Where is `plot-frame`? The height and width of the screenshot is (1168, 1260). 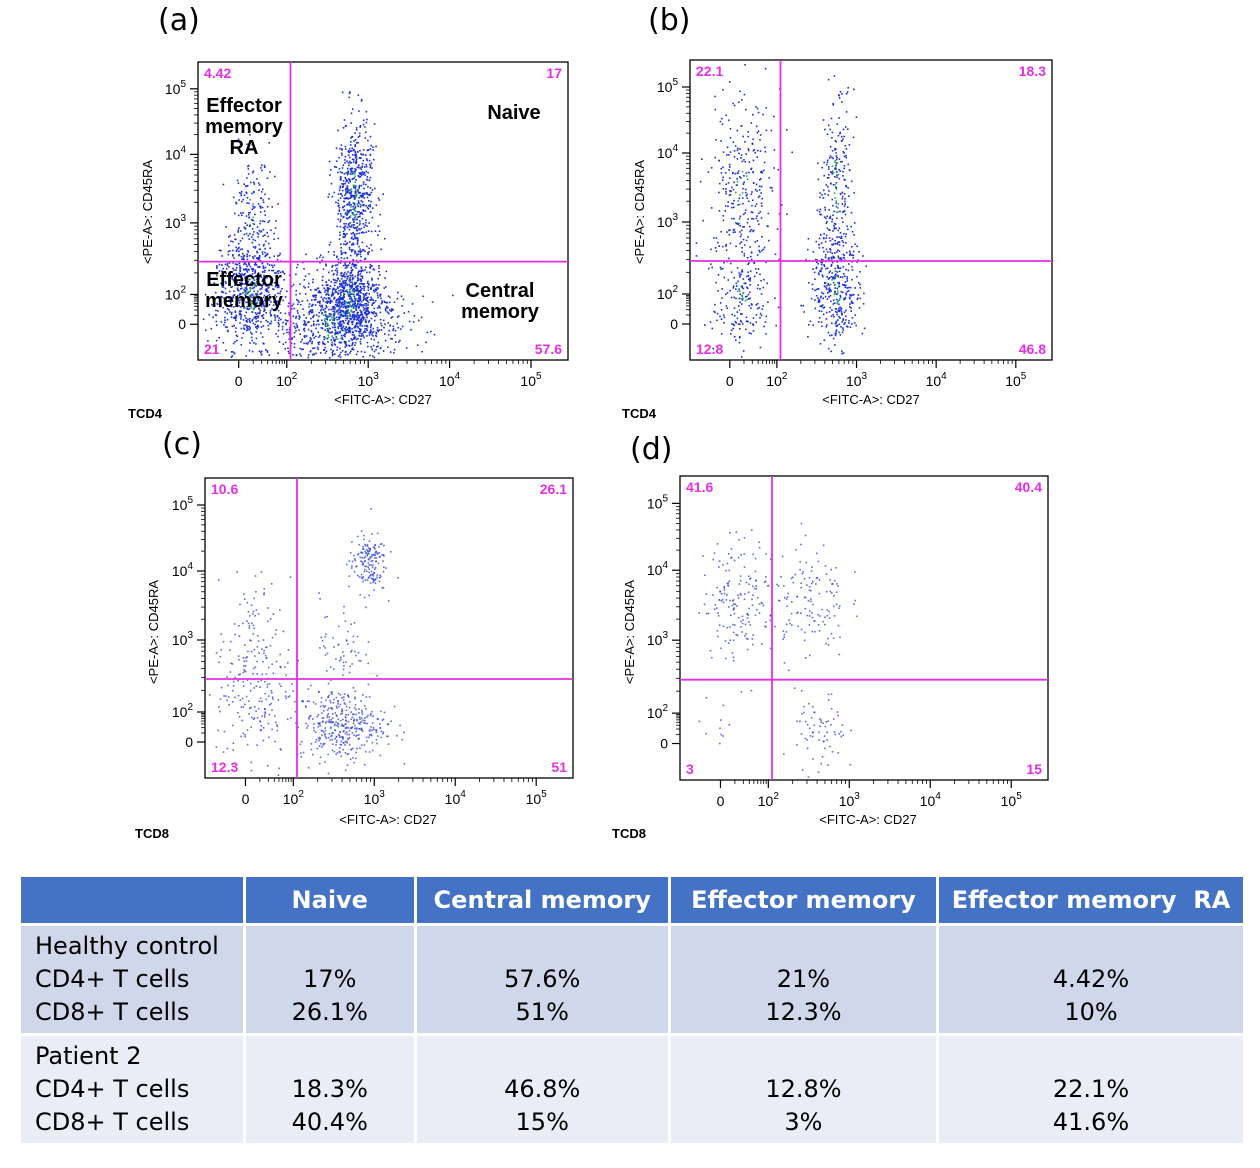 plot-frame is located at coordinates (871, 210).